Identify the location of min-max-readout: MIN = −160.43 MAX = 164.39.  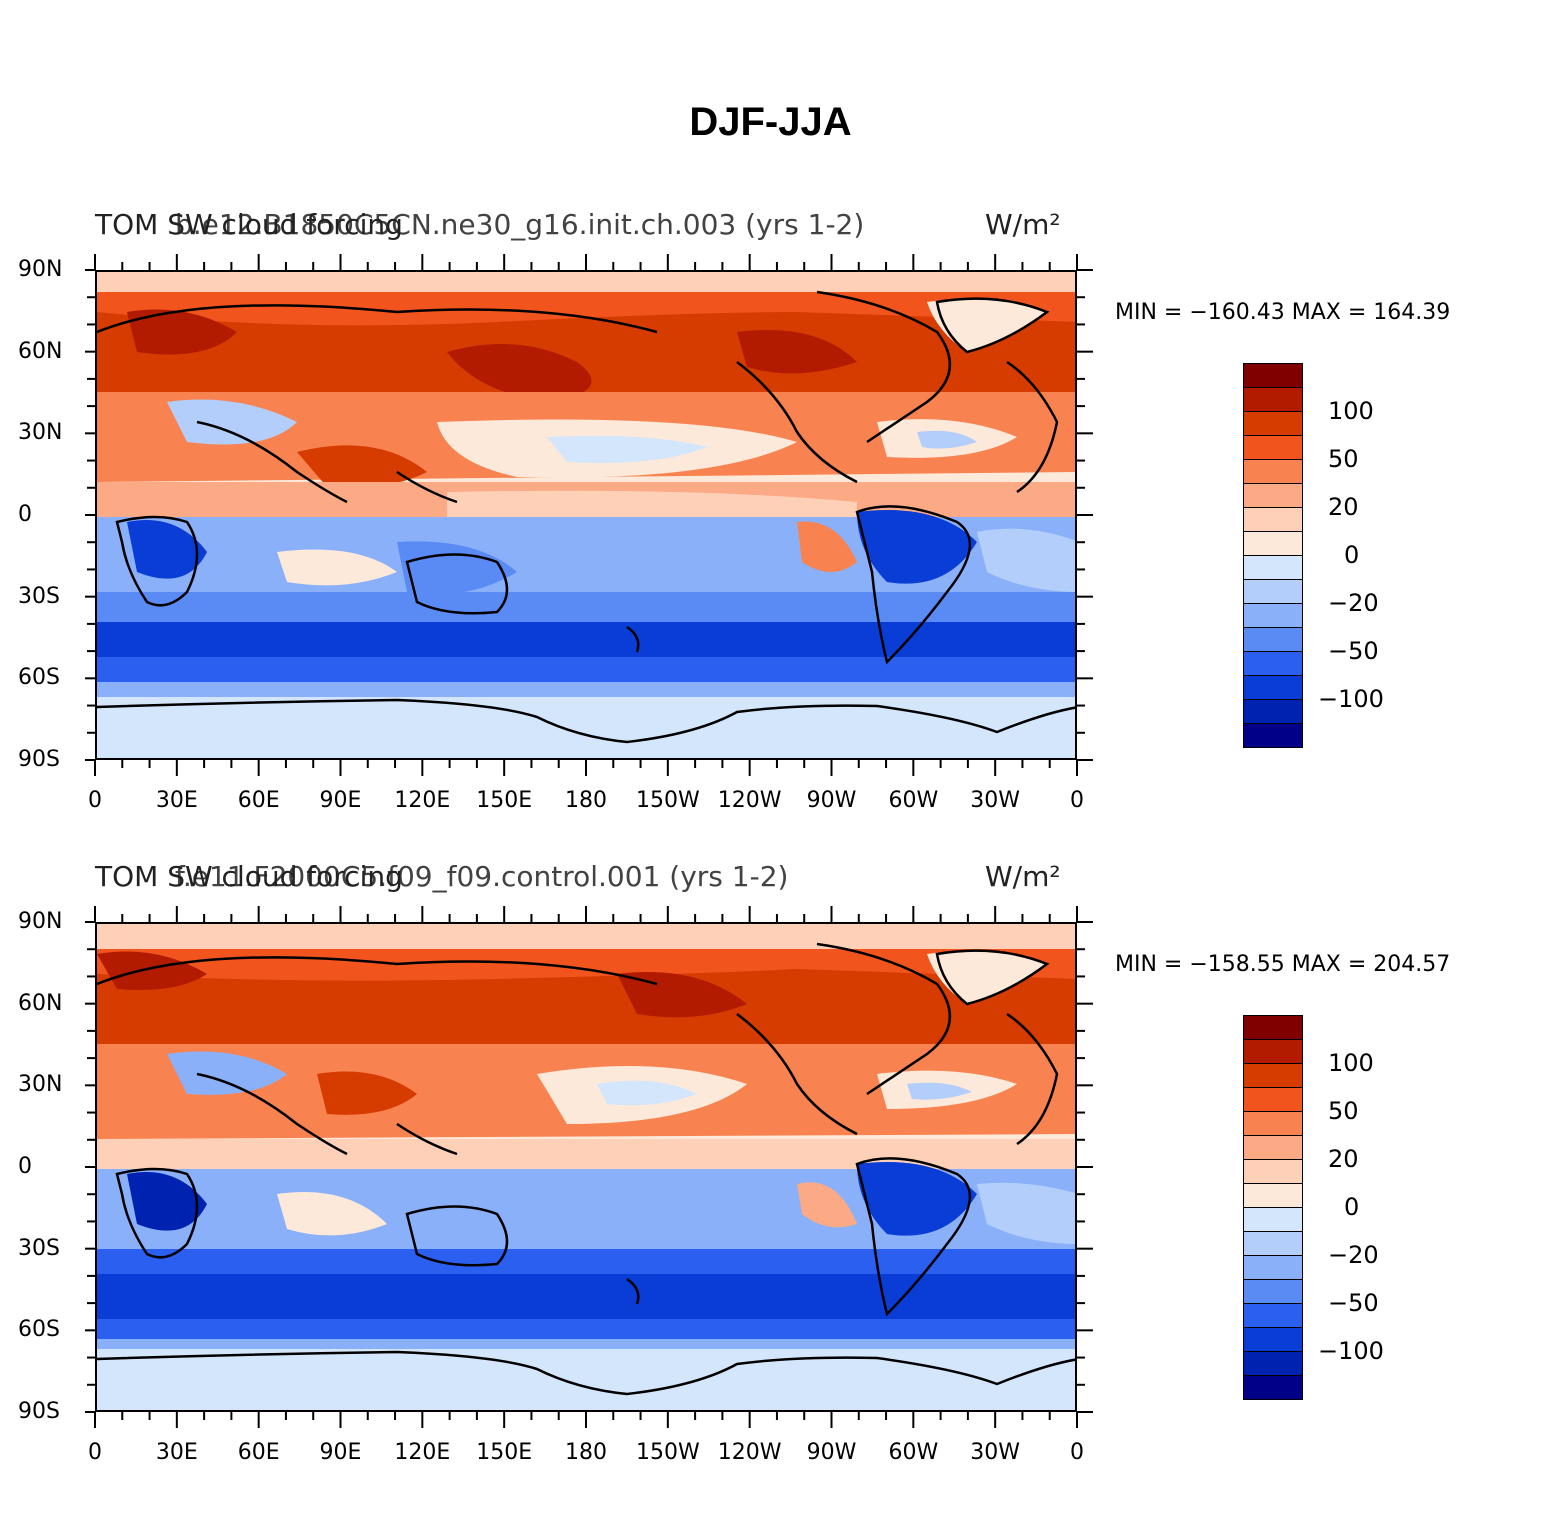
(1283, 312).